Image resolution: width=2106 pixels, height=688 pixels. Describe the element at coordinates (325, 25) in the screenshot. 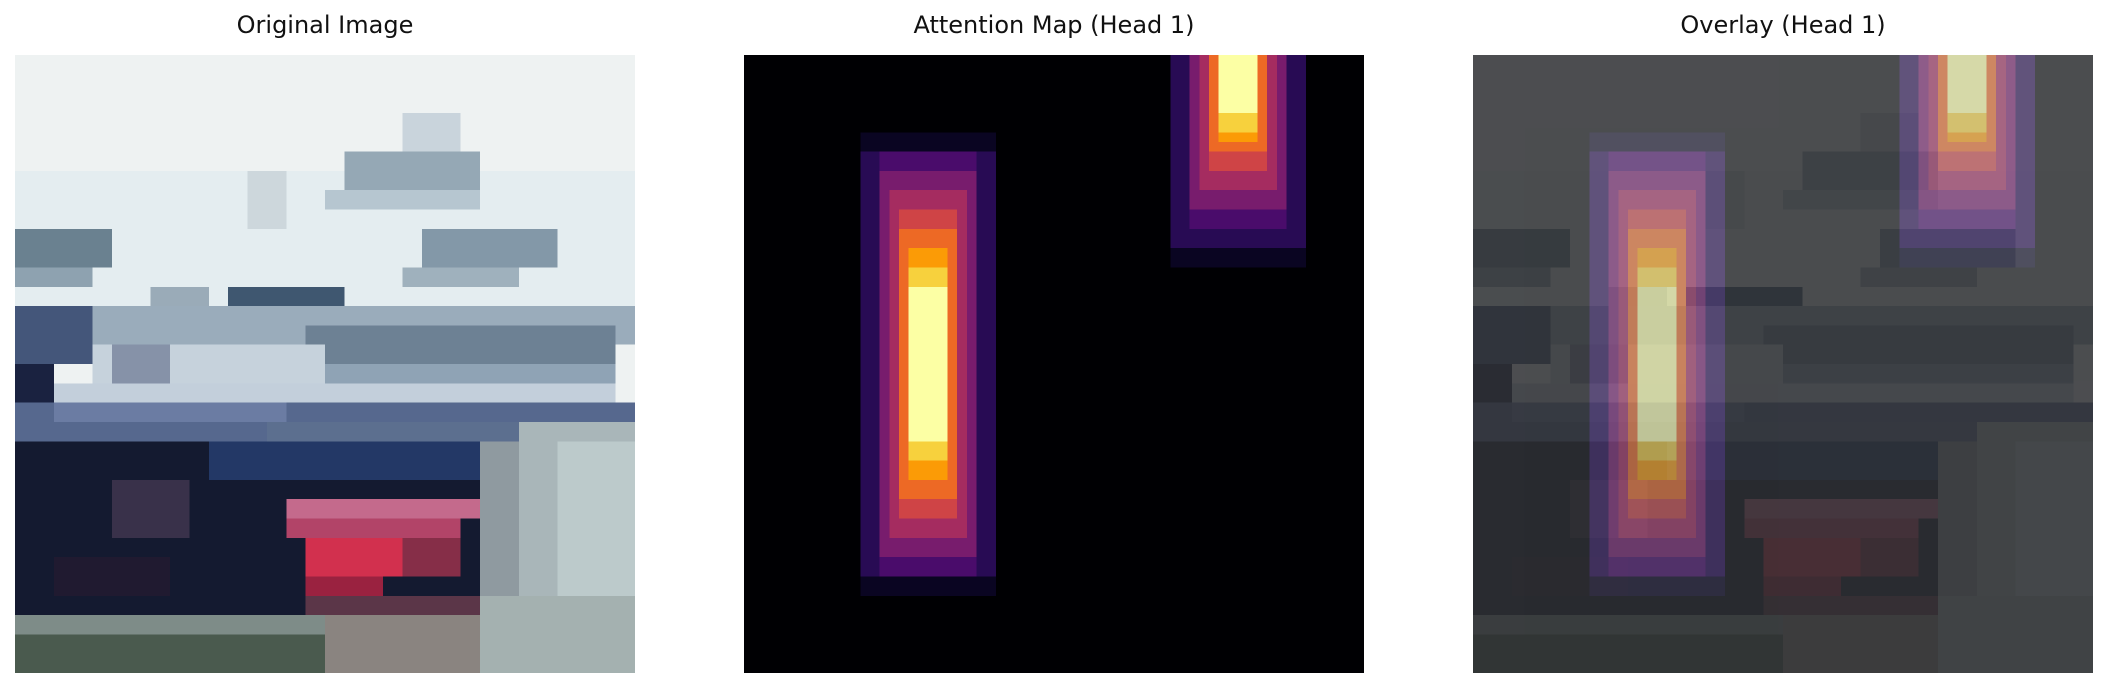

I see `original-image-title: Original Image` at that location.